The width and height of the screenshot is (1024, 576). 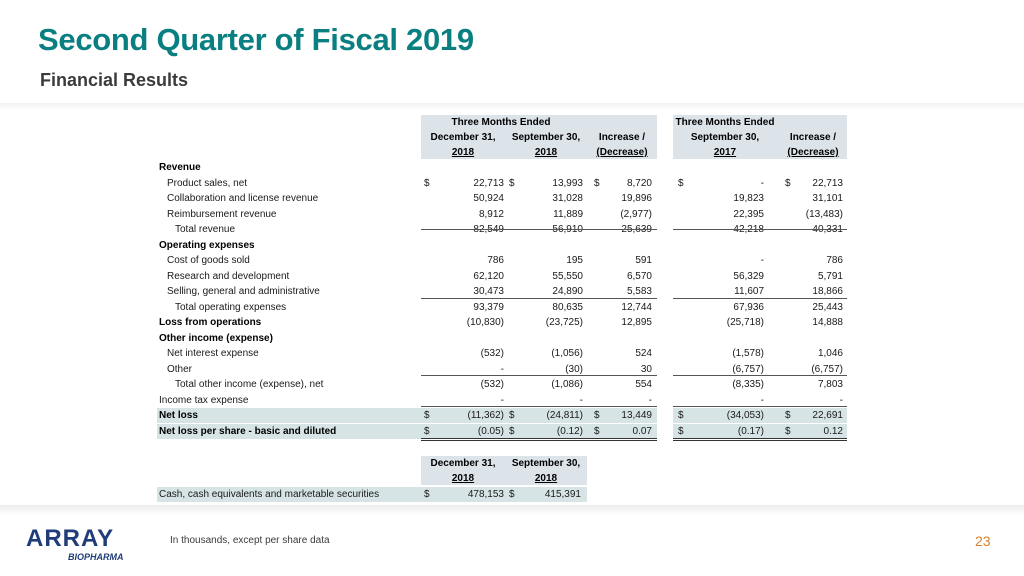 I want to click on array-biopharma-logo: ARRAY BIOPHARMA, so click(x=75, y=543).